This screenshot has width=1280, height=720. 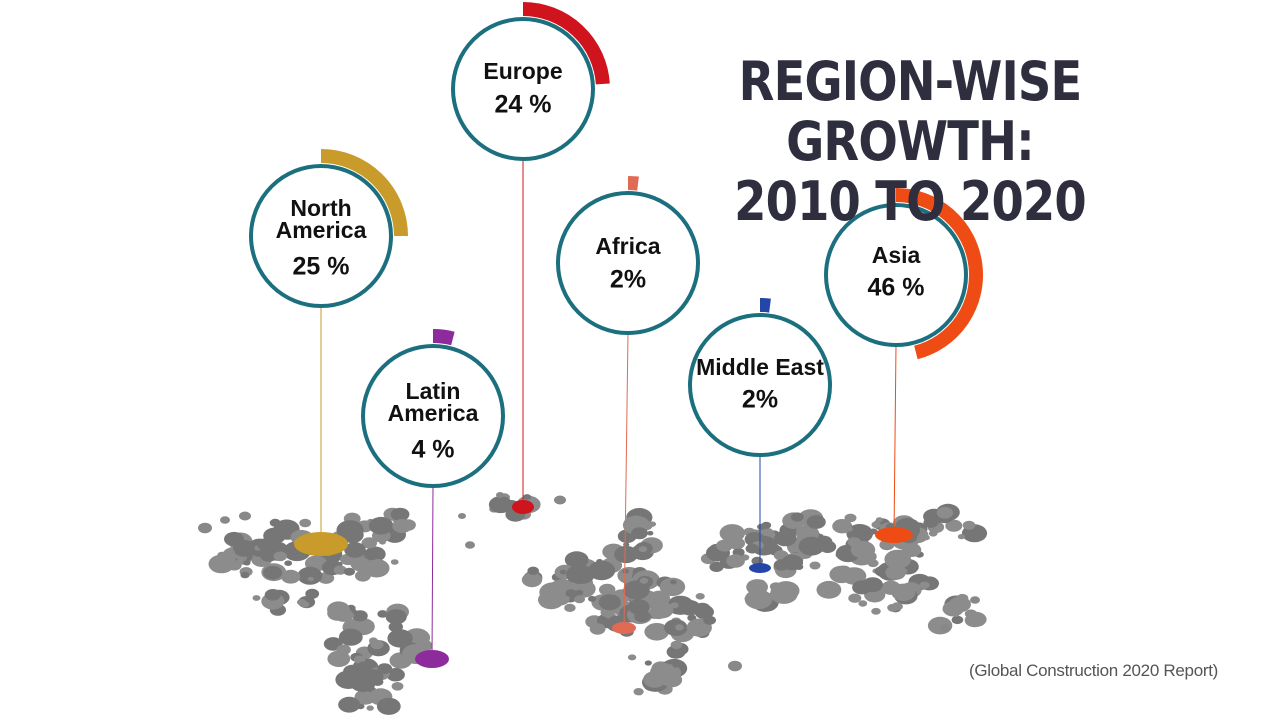 What do you see at coordinates (903, 365) in the screenshot?
I see `region-marker-asia: Asia 46 %` at bounding box center [903, 365].